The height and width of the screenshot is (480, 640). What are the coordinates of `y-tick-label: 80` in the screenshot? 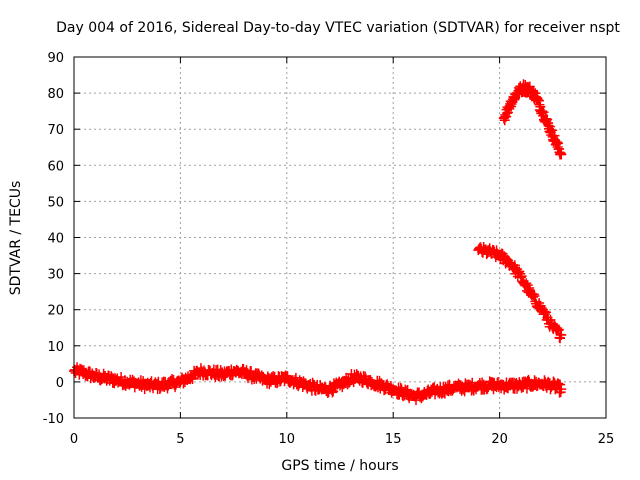 It's located at (55, 94).